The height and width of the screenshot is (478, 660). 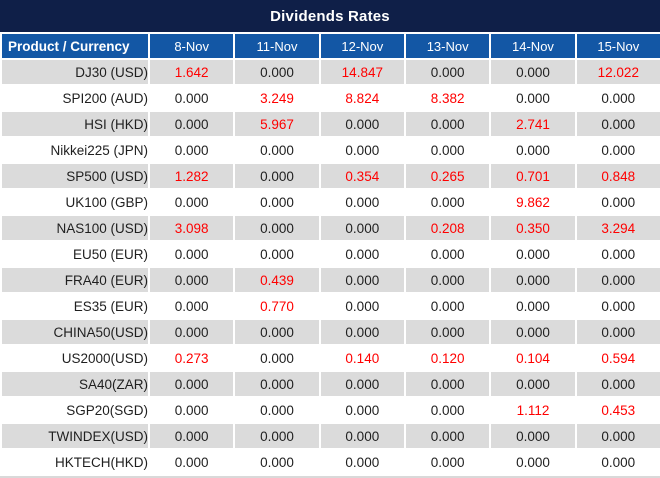 I want to click on table-row: ES35 (EUR) 0.000 0.770 0.000 0.000 0.000 0.000, so click(x=330, y=306).